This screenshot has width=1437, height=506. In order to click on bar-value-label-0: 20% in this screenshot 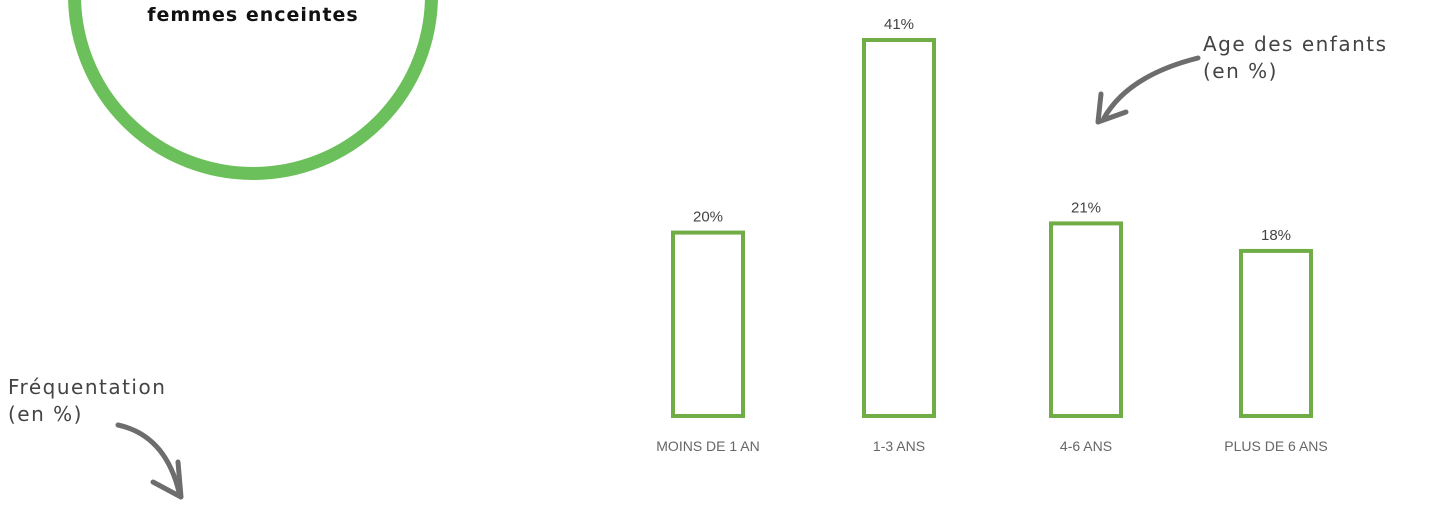, I will do `click(708, 217)`.